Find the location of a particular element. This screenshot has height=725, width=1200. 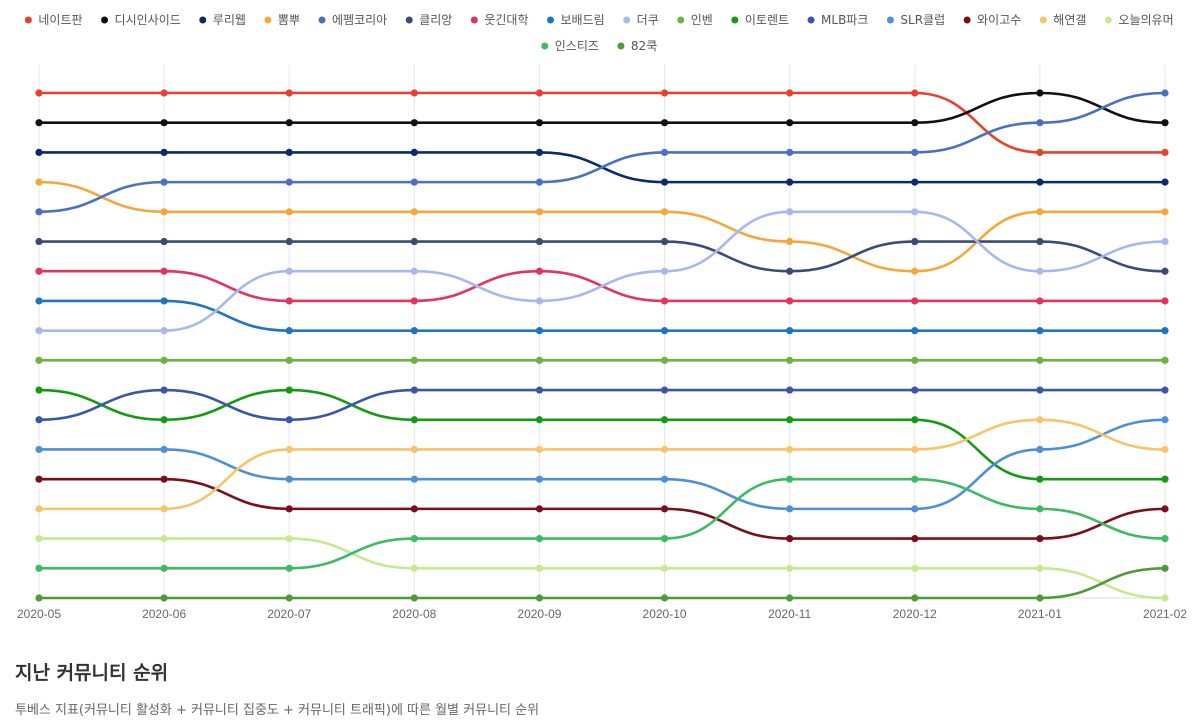

data-point-와이고수-2020-05 is located at coordinates (39, 479).